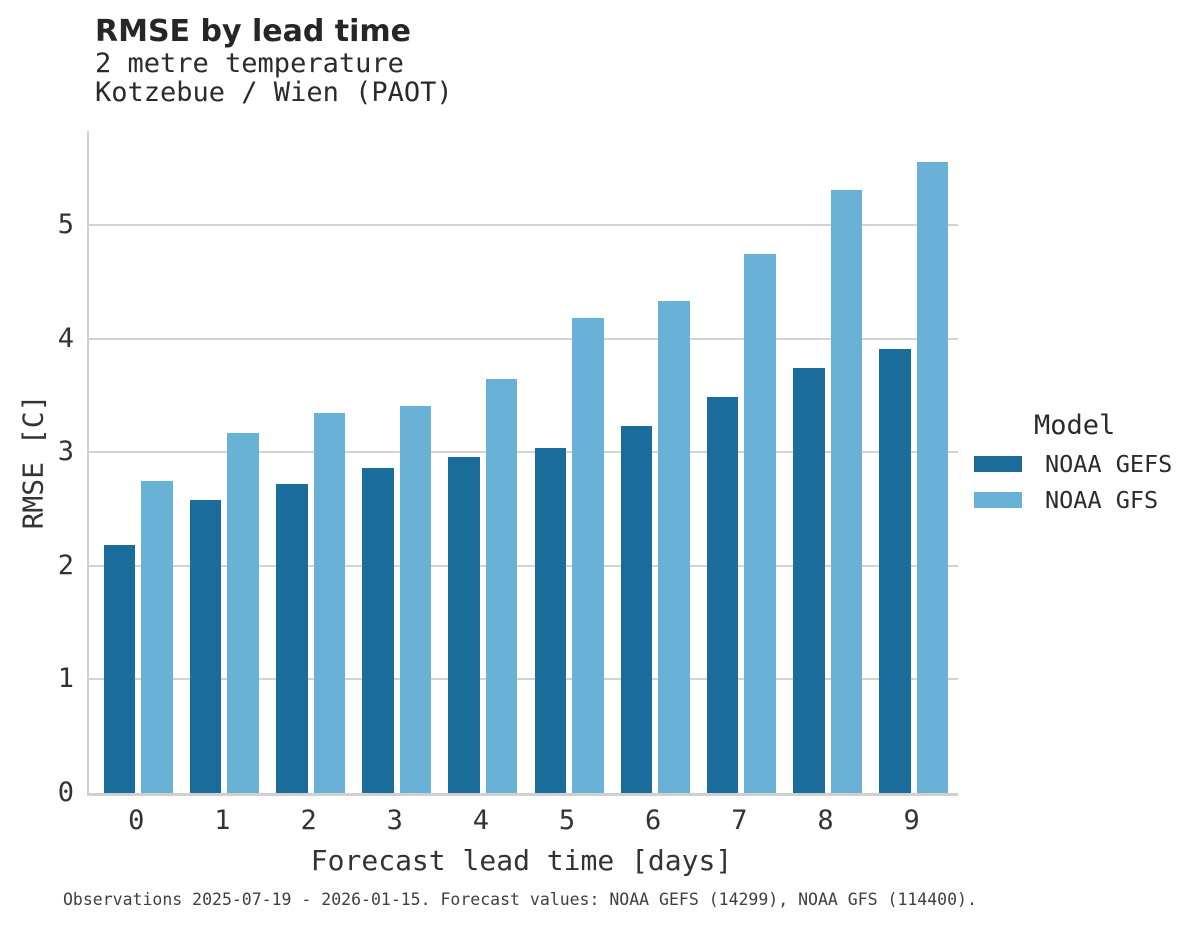 This screenshot has width=1195, height=928. I want to click on x-tick-label-3: 3, so click(394, 820).